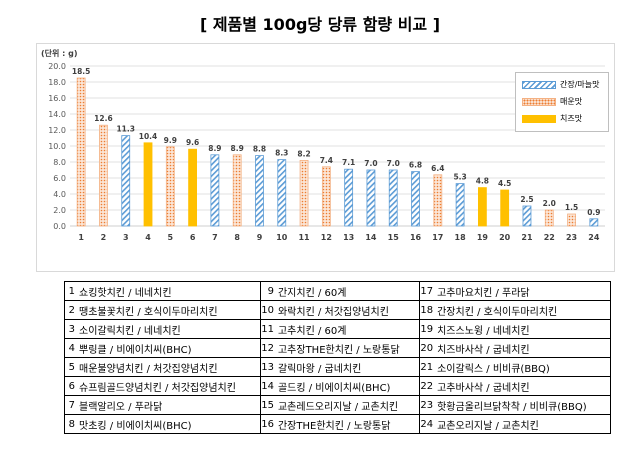 The height and width of the screenshot is (453, 640). I want to click on bar-value-label: 8.3, so click(281, 153).